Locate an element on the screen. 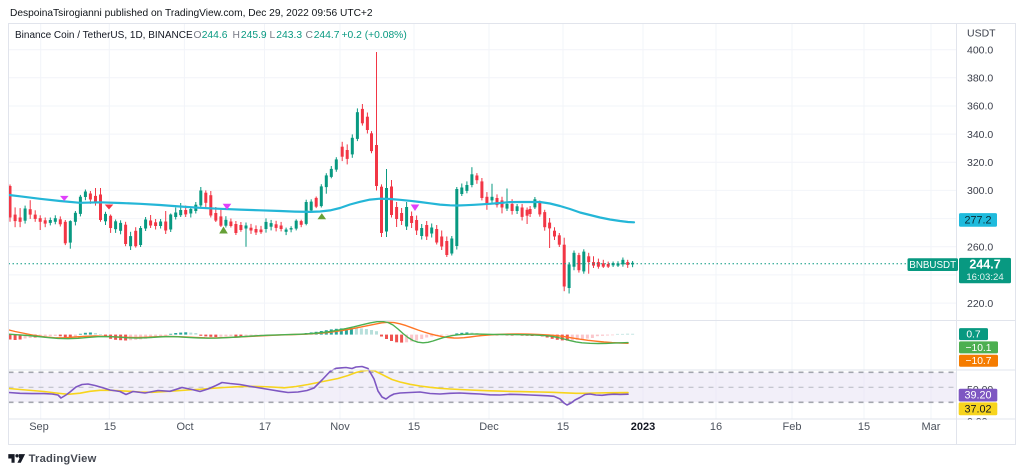 The width and height of the screenshot is (1024, 473). svg-text: Sep is located at coordinates (39, 427).